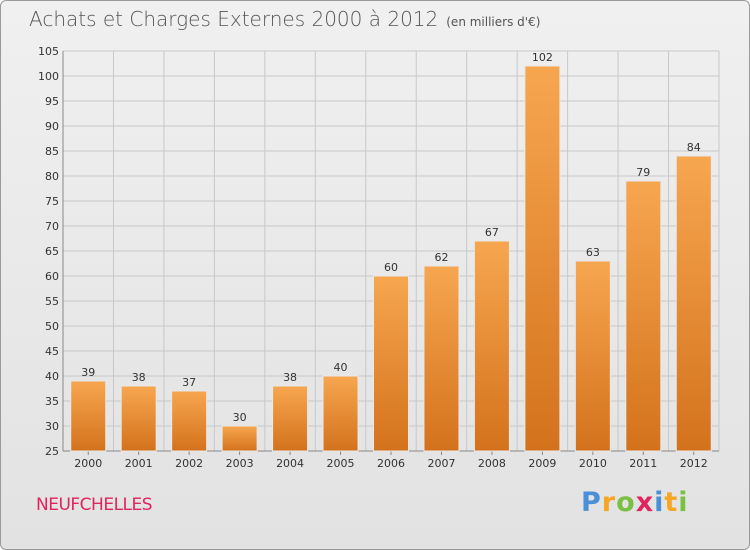 The image size is (750, 550). Describe the element at coordinates (139, 377) in the screenshot. I see `value-label-2001: 38` at that location.